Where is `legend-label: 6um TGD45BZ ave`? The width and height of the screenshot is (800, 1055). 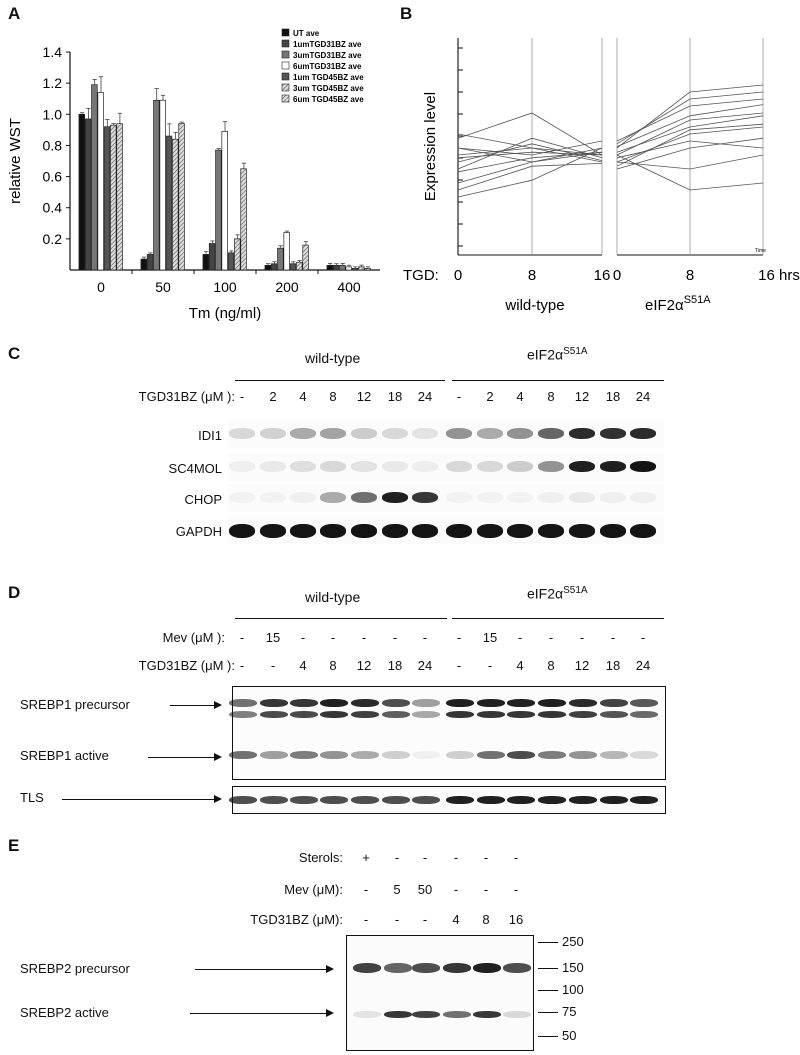 legend-label: 6um TGD45BZ ave is located at coordinates (328, 99).